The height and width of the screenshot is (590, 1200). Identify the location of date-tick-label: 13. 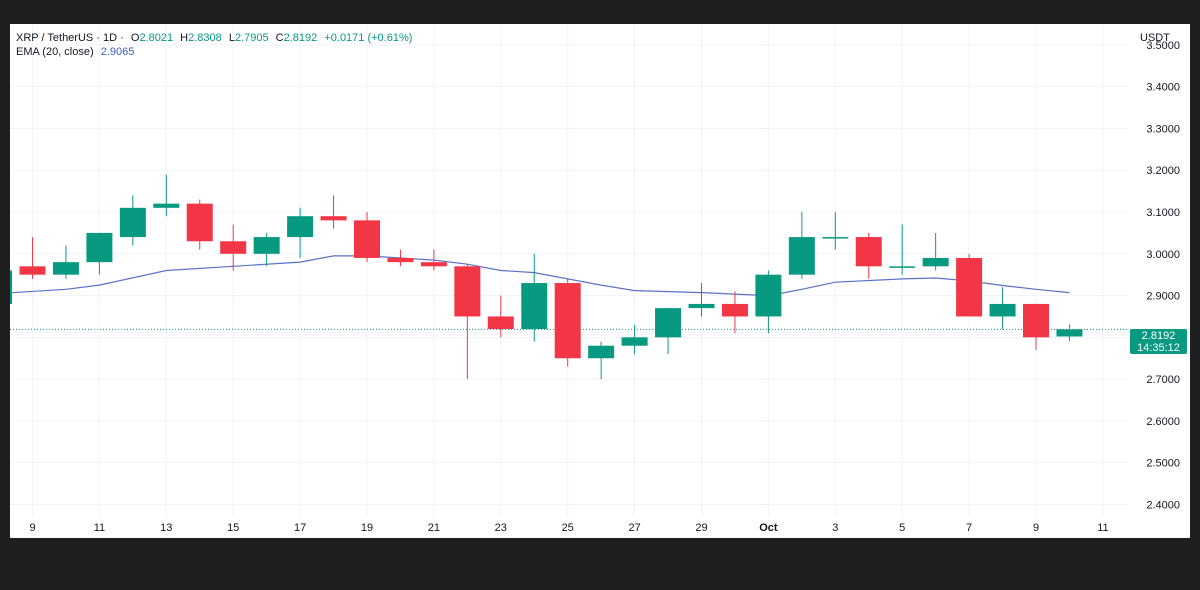
(166, 528).